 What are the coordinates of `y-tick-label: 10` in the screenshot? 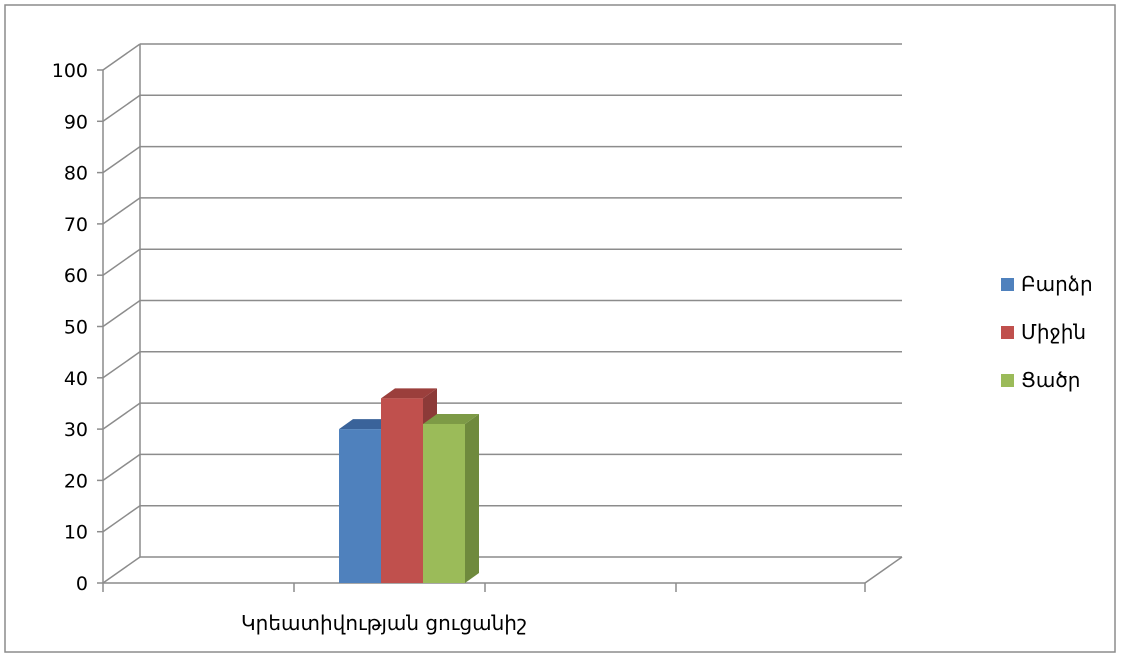 It's located at (76, 533).